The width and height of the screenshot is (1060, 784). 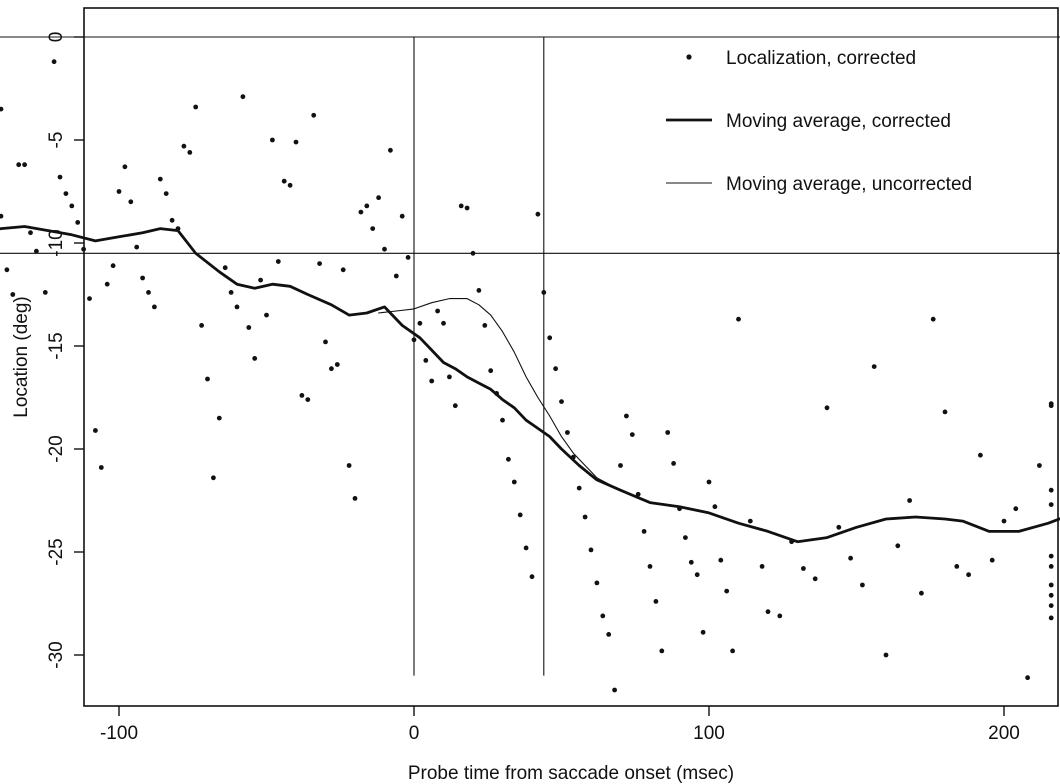 I want to click on y-tick-label: 0, so click(x=56, y=37).